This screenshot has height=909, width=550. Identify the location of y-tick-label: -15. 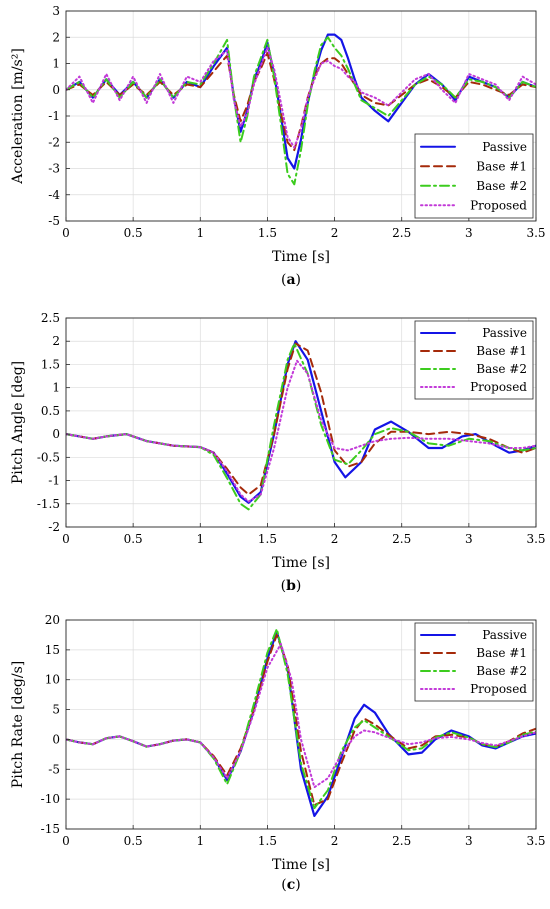
(50, 829).